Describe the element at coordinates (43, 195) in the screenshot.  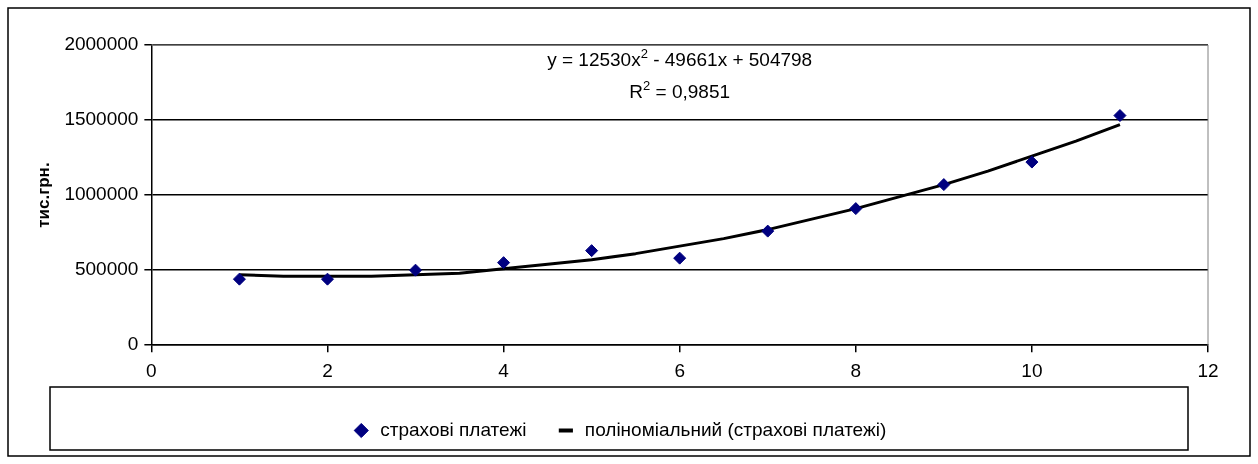
I see `y-axis-title: тис.грн.` at that location.